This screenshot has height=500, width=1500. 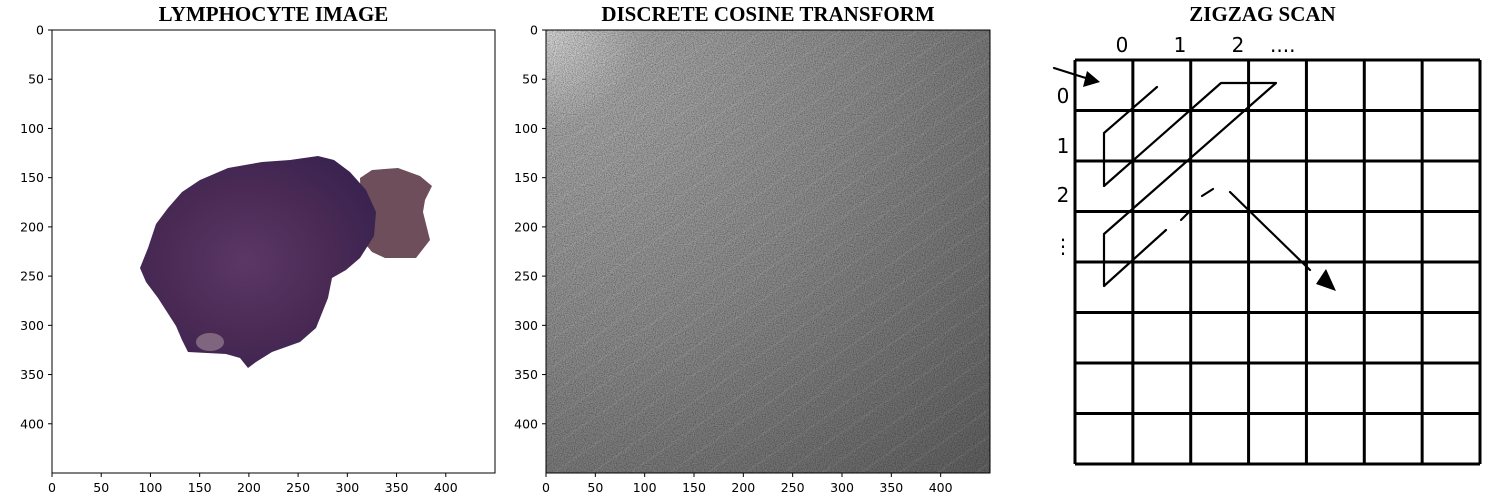 What do you see at coordinates (768, 14) in the screenshot?
I see `dct-title: DISCRETE COSINE TRANSFORM` at bounding box center [768, 14].